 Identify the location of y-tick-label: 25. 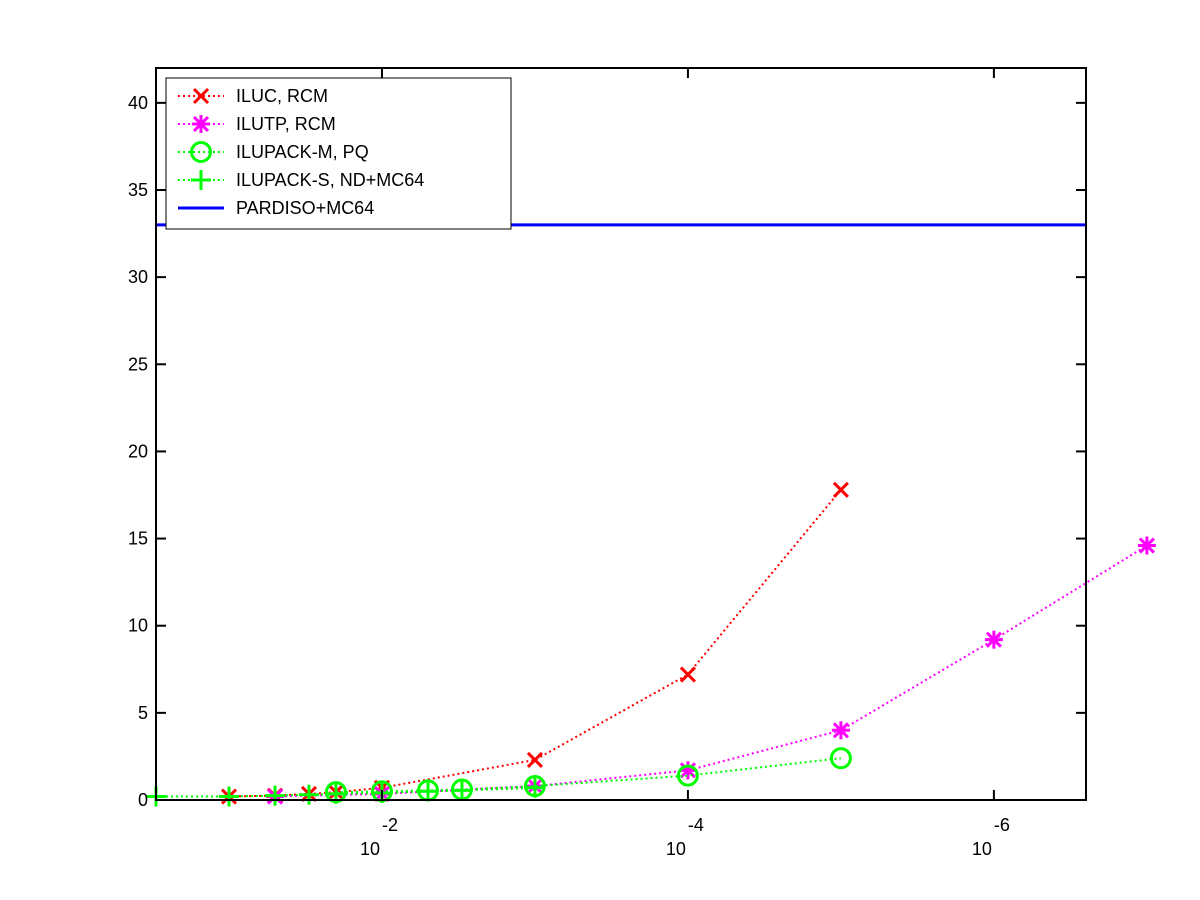
(138, 364).